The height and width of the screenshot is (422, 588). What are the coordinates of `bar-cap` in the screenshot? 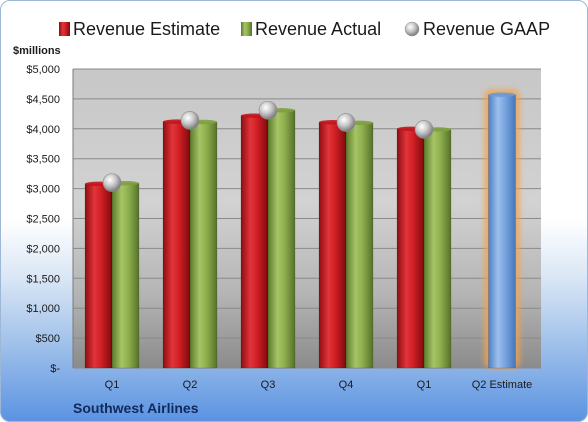 It's located at (502, 94).